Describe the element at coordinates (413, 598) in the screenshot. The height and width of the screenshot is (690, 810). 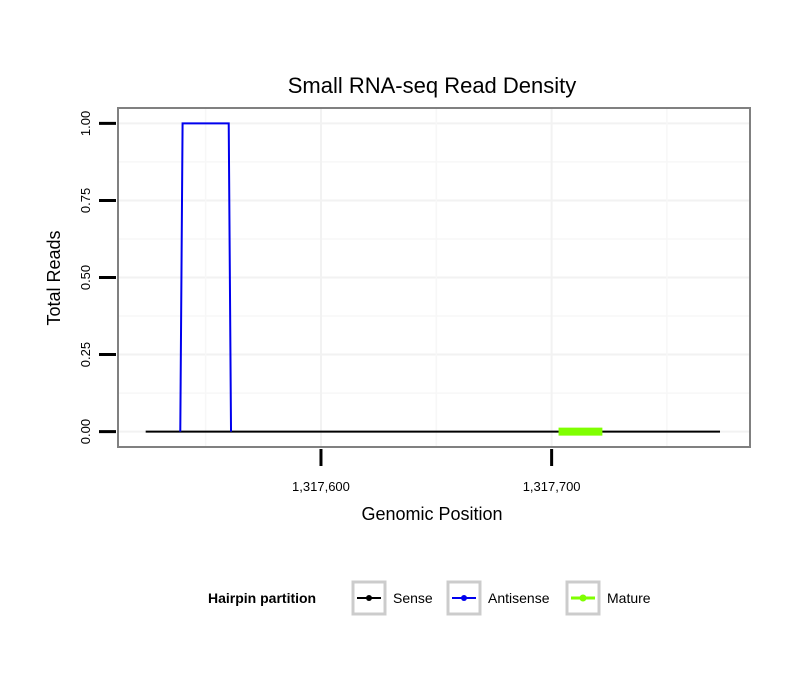
I see `legend-label-sense: Sense` at that location.